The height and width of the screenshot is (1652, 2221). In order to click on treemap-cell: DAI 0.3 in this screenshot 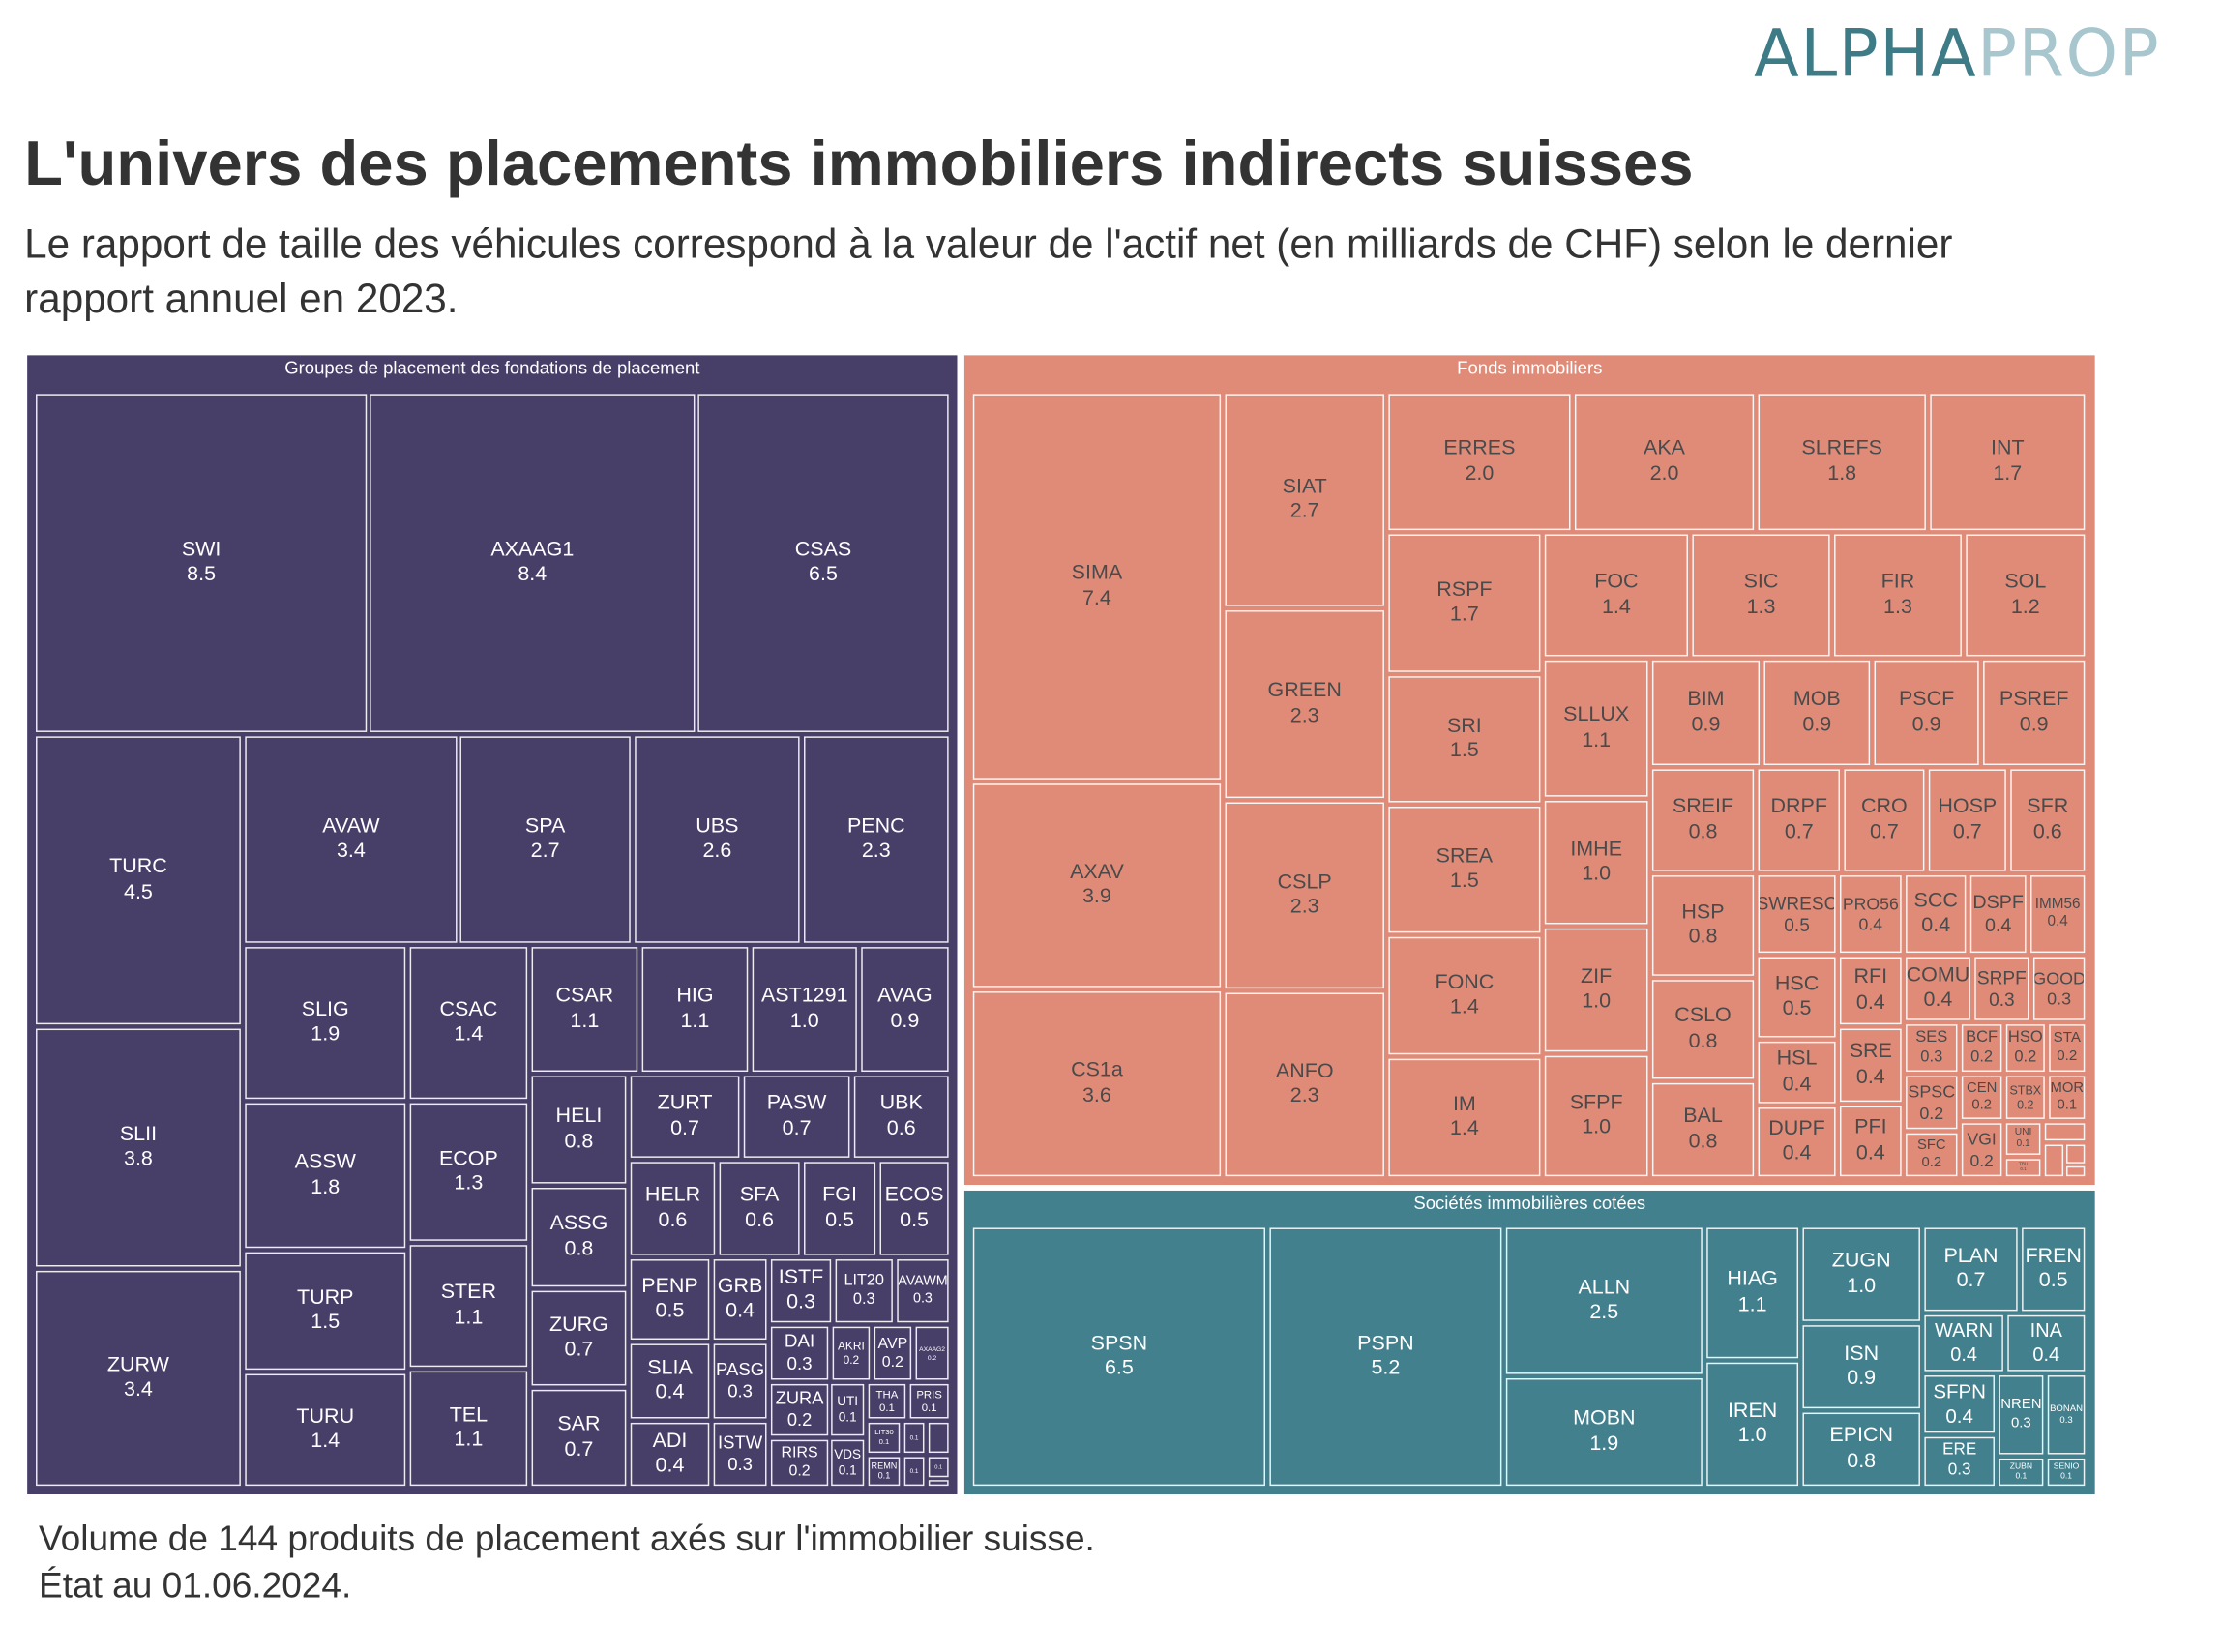, I will do `click(799, 1353)`.